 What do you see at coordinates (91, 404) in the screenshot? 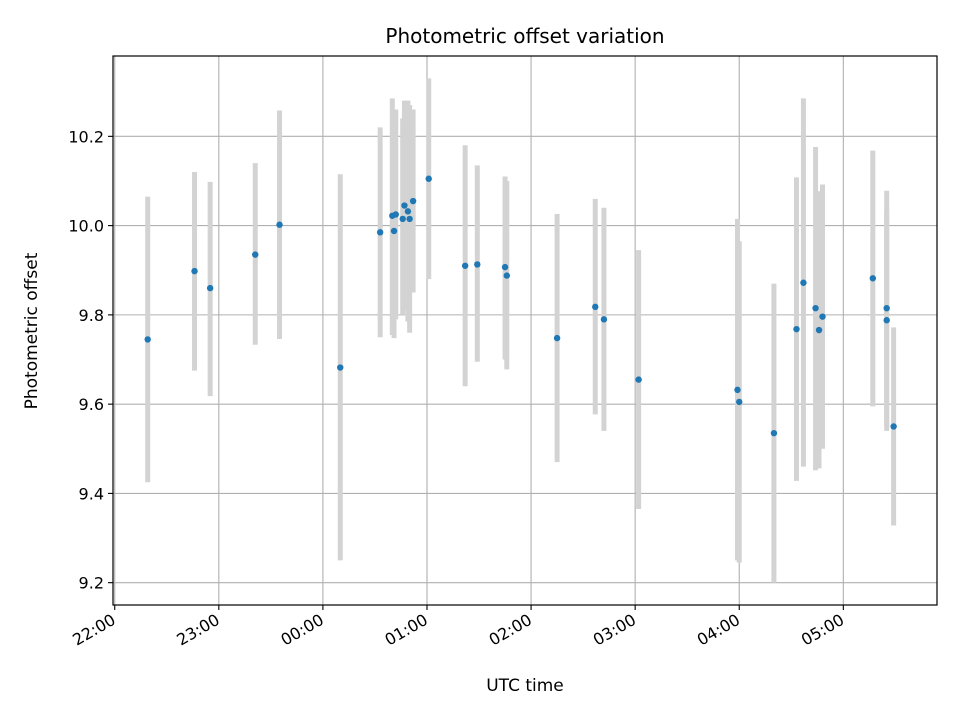
I see `y-tick-label: 9.6` at bounding box center [91, 404].